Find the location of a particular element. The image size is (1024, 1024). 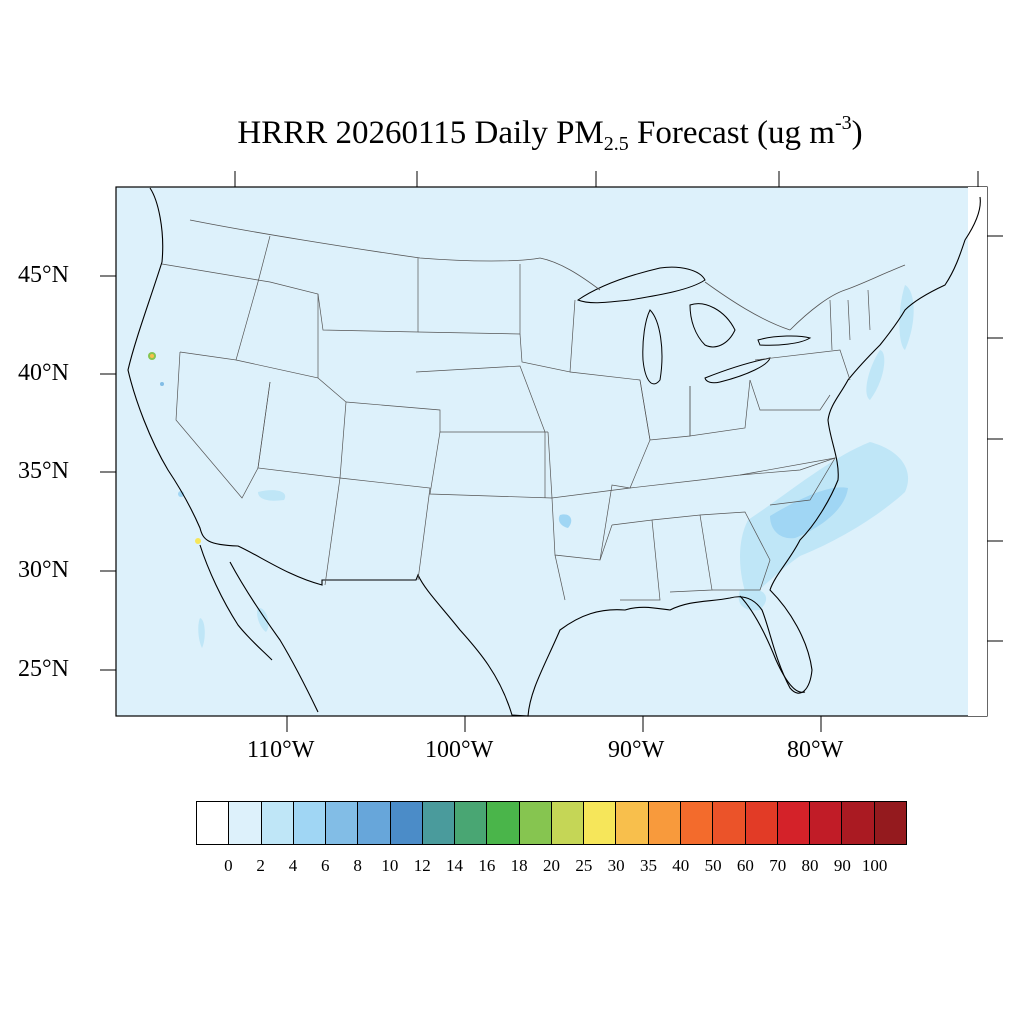

lat-label-45: 45°N is located at coordinates (43, 275).